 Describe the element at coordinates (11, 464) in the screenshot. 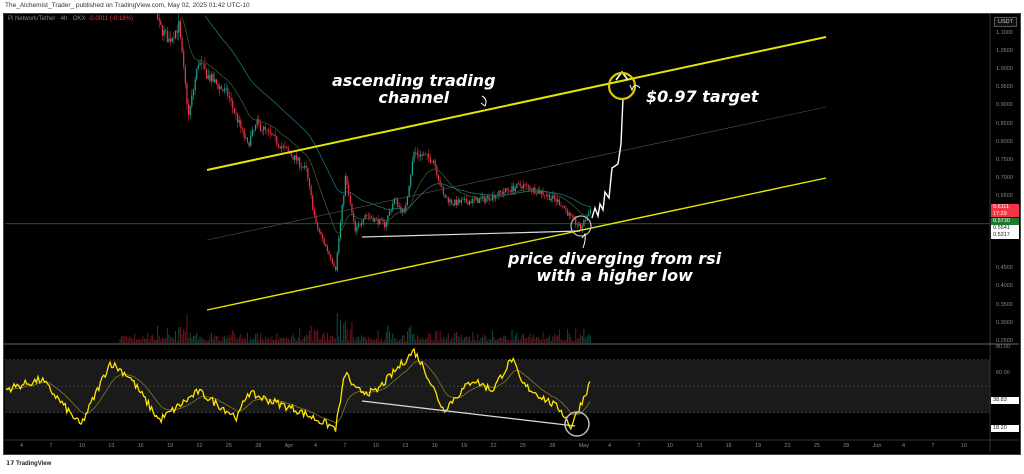

I see `tv-logo-icon: 𝟭𝟳` at that location.